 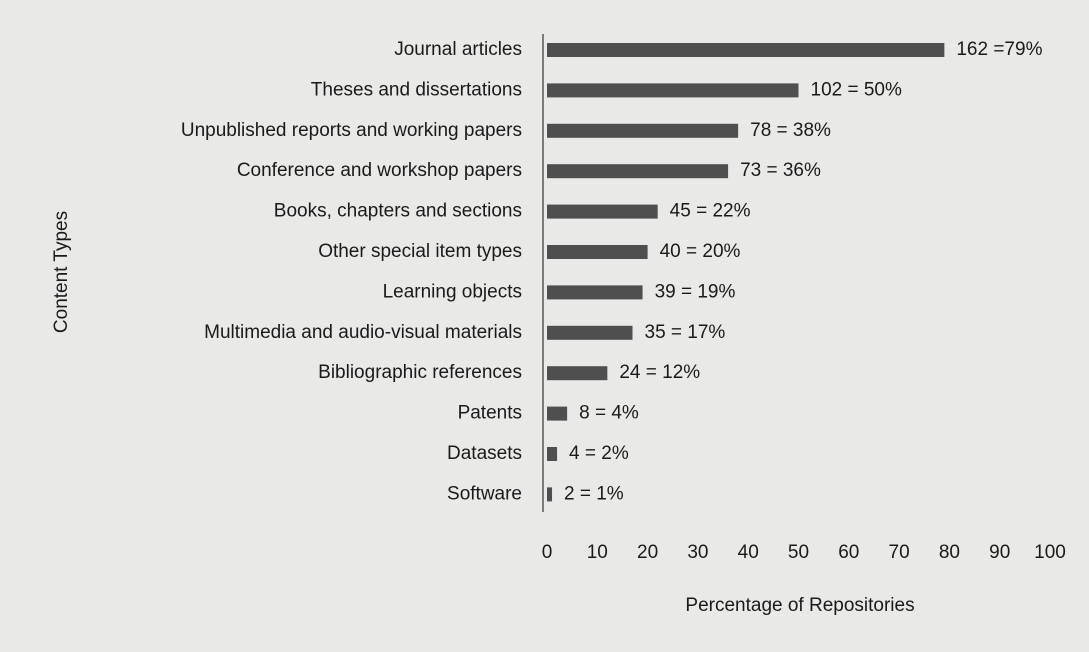 I want to click on x-tick-label: 30, so click(x=697, y=552).